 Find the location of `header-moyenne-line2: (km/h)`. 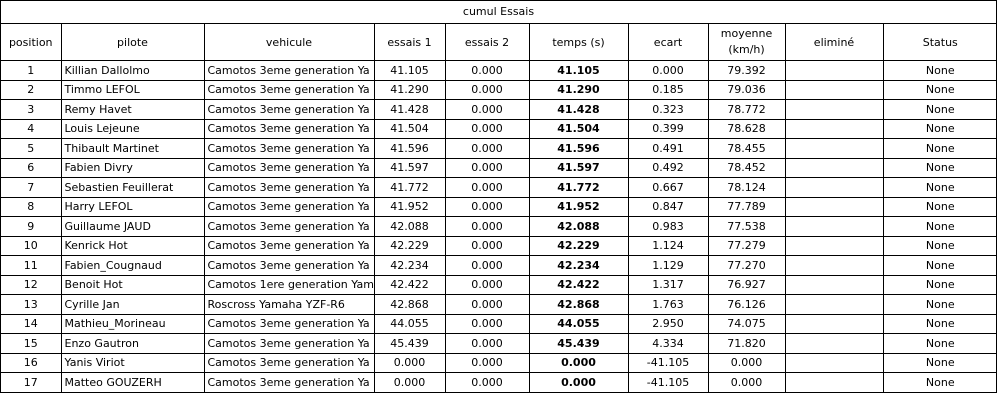

header-moyenne-line2: (km/h) is located at coordinates (746, 49).